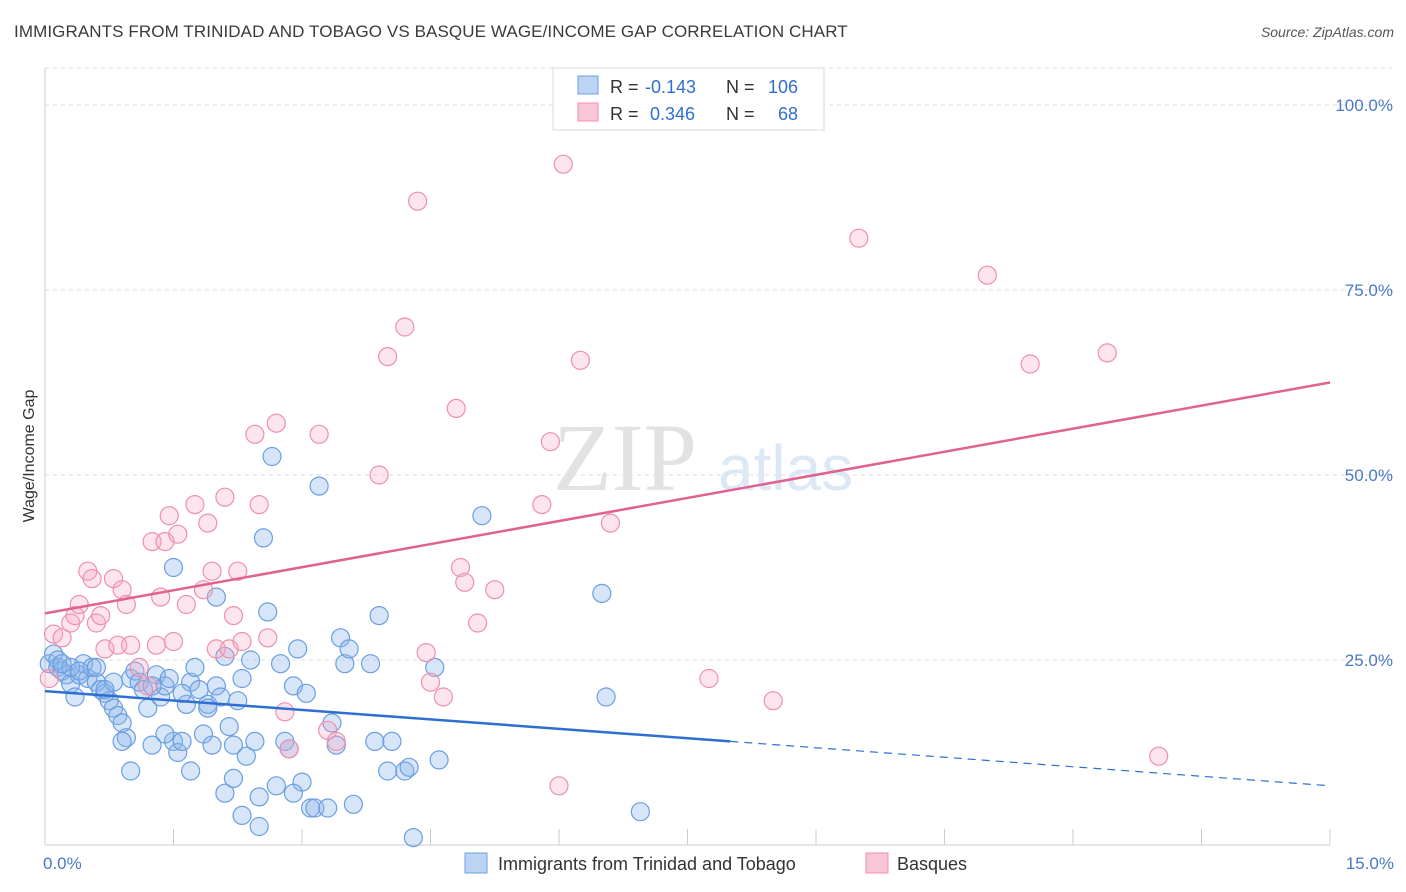 This screenshot has height=892, width=1406. I want to click on watermark-atlas: atlas, so click(785, 468).